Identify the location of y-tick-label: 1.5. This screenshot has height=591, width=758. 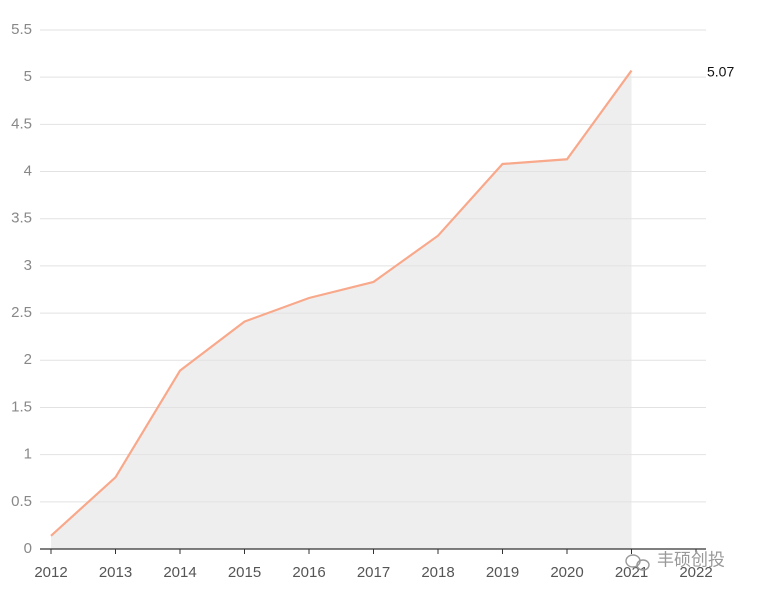
(21, 406).